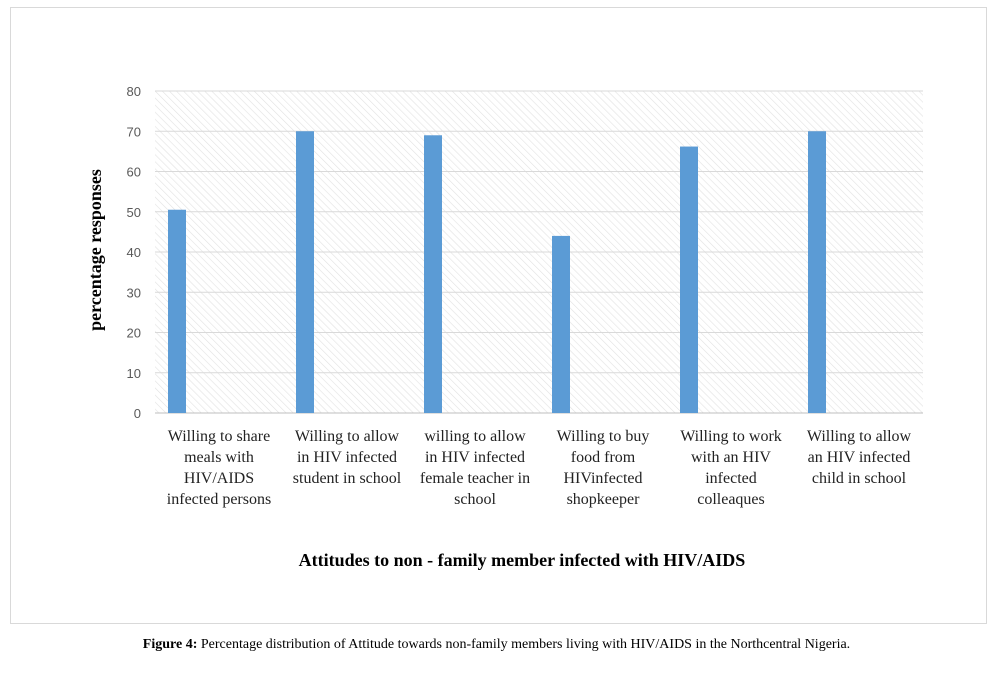 The height and width of the screenshot is (677, 993). What do you see at coordinates (134, 292) in the screenshot?
I see `y-tick-label: 30` at bounding box center [134, 292].